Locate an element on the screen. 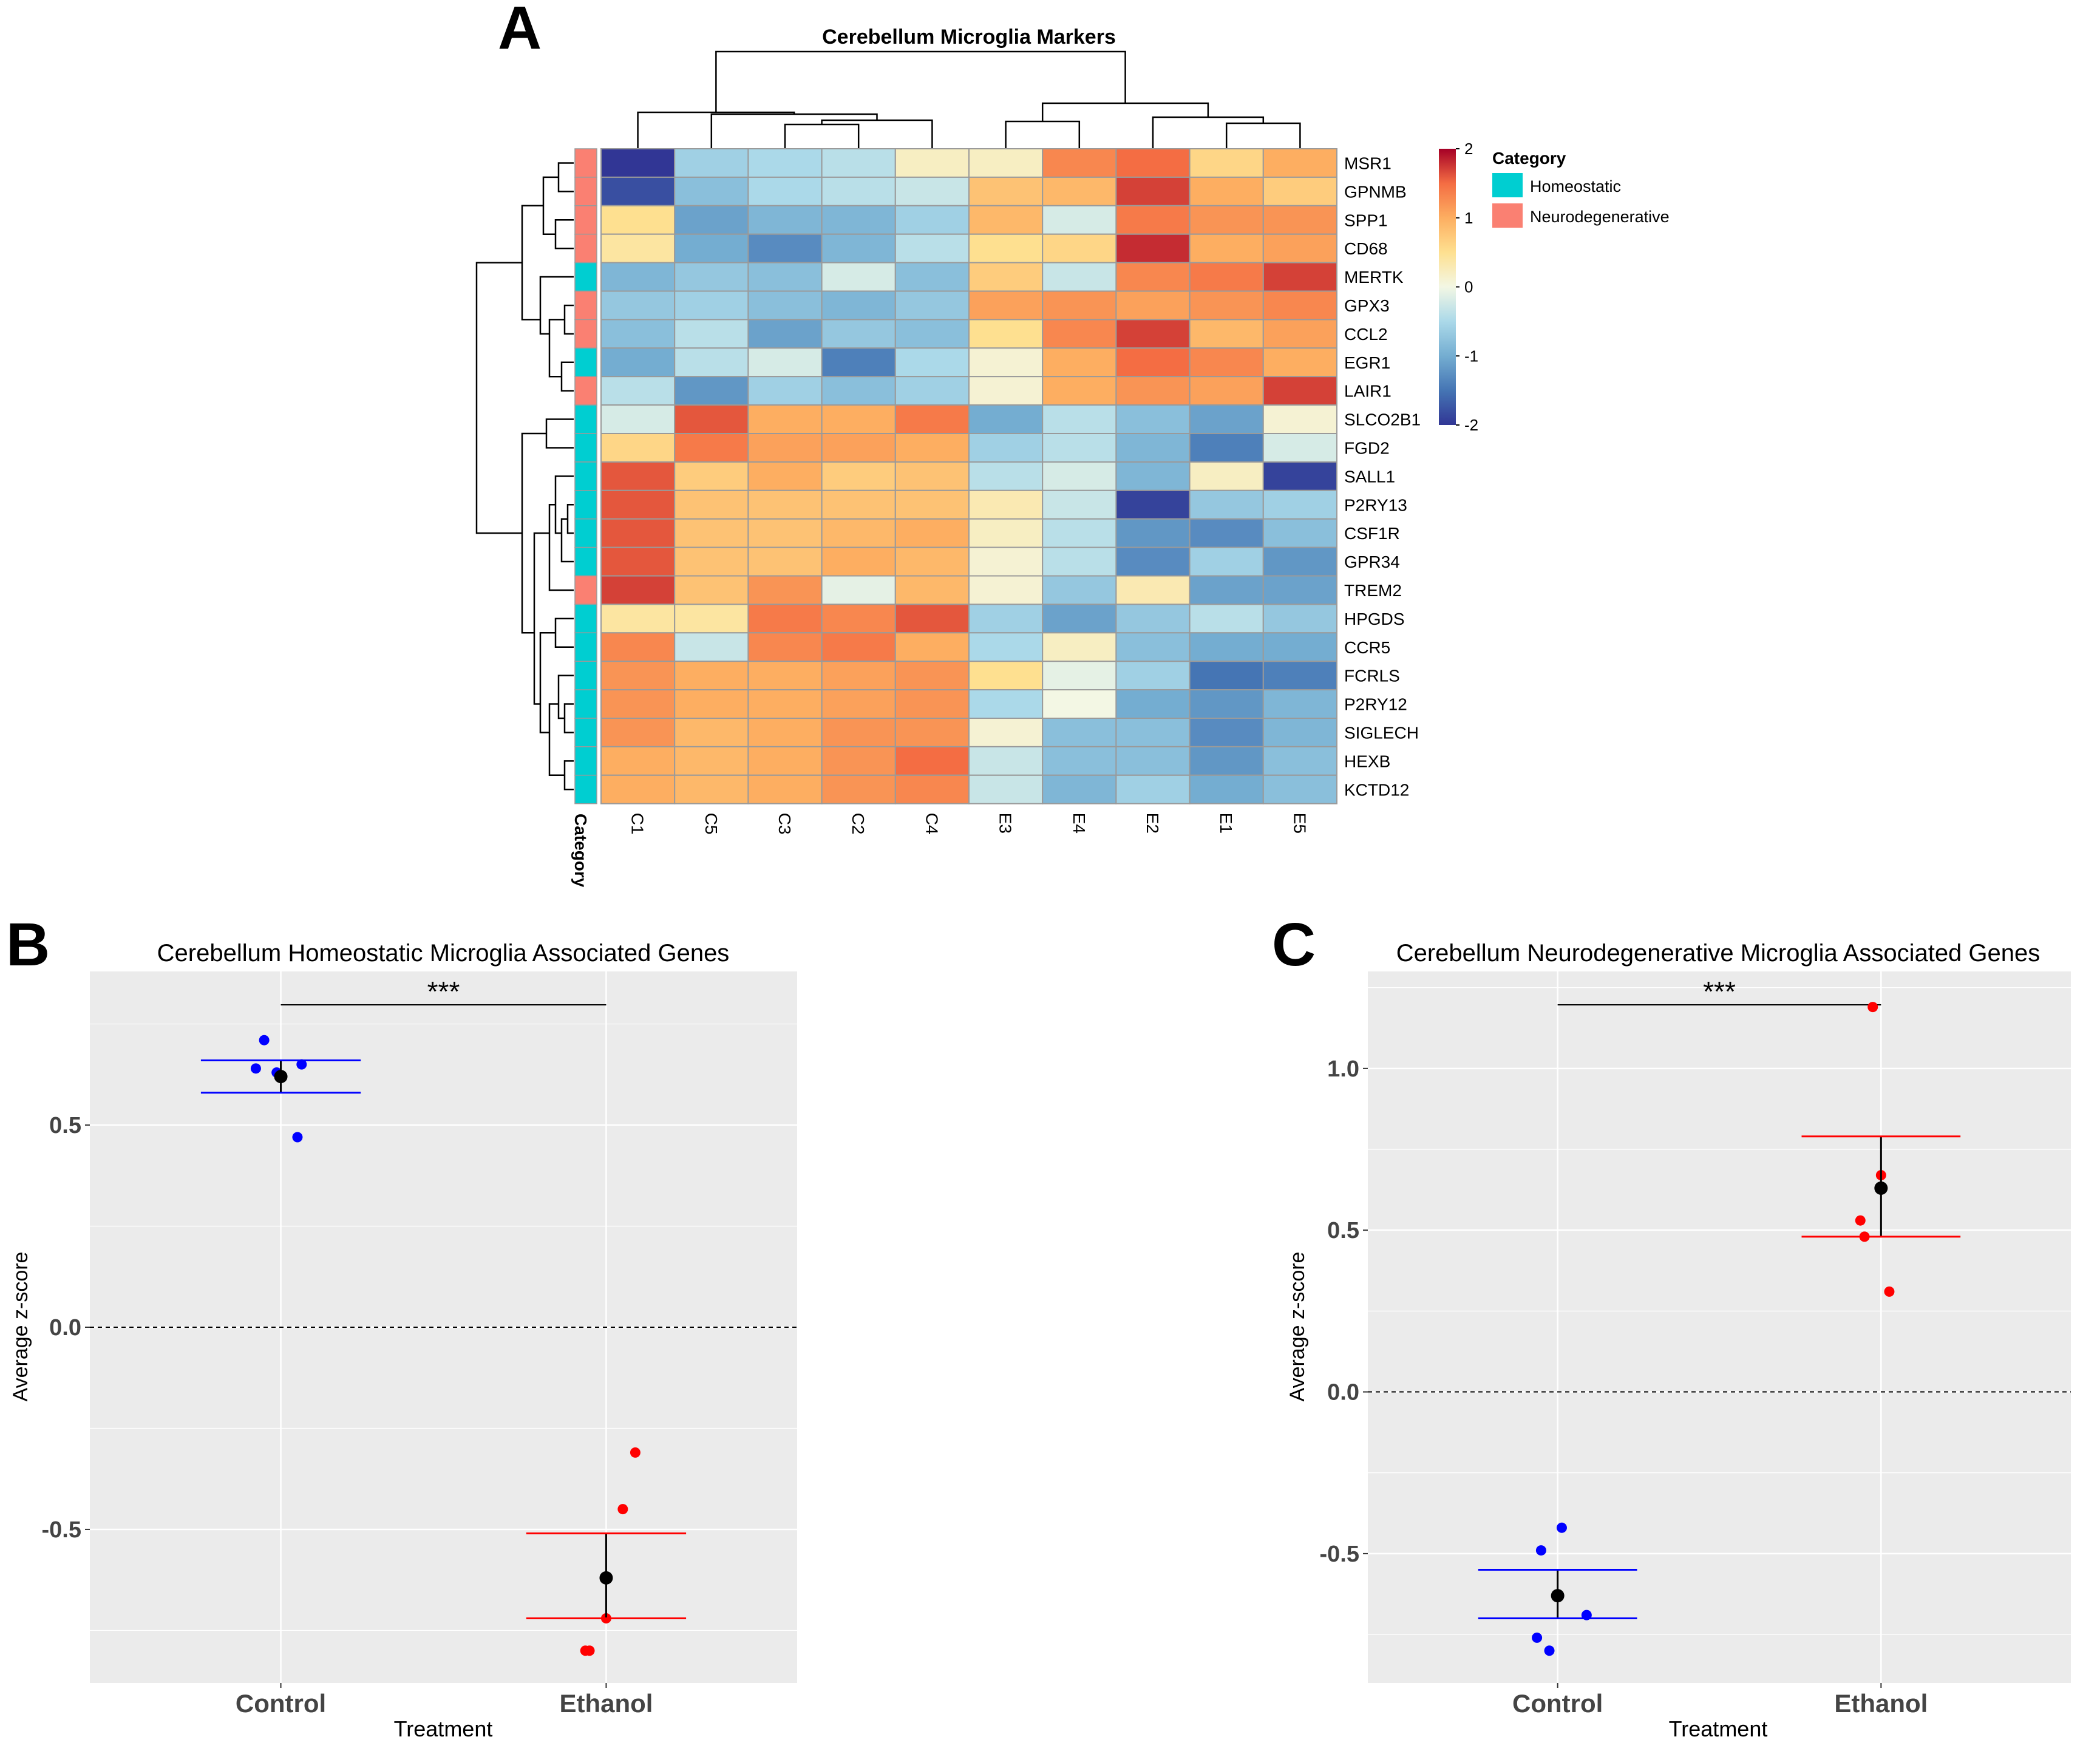 This screenshot has width=2100, height=1751. row-label-CSF1R: CSF1R is located at coordinates (1372, 533).